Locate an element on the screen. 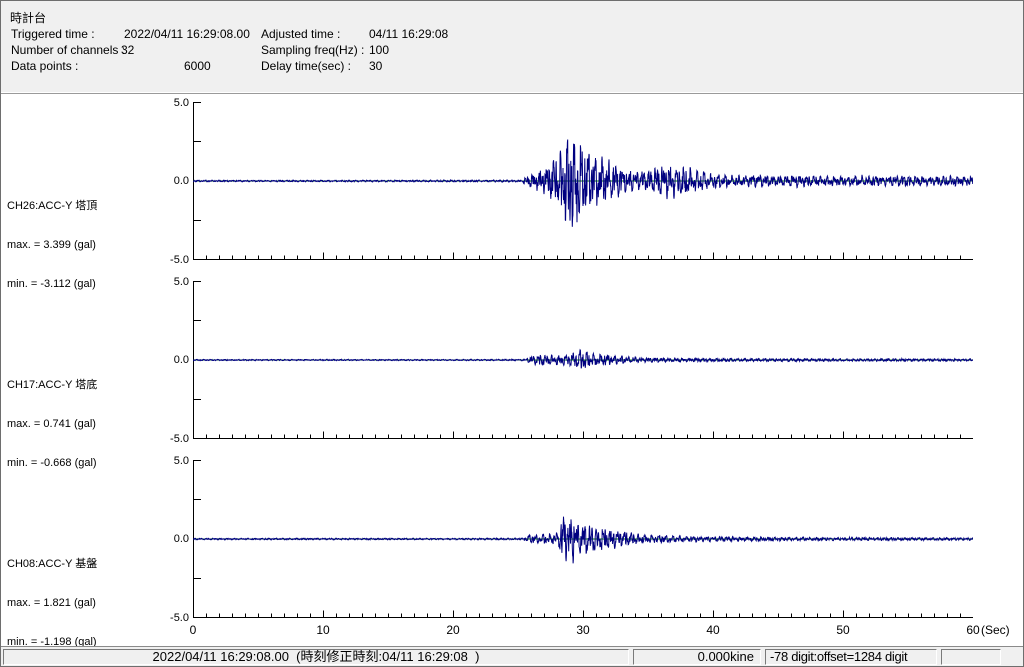 Image resolution: width=1024 pixels, height=667 pixels. x-tick-label: 40 is located at coordinates (713, 630).